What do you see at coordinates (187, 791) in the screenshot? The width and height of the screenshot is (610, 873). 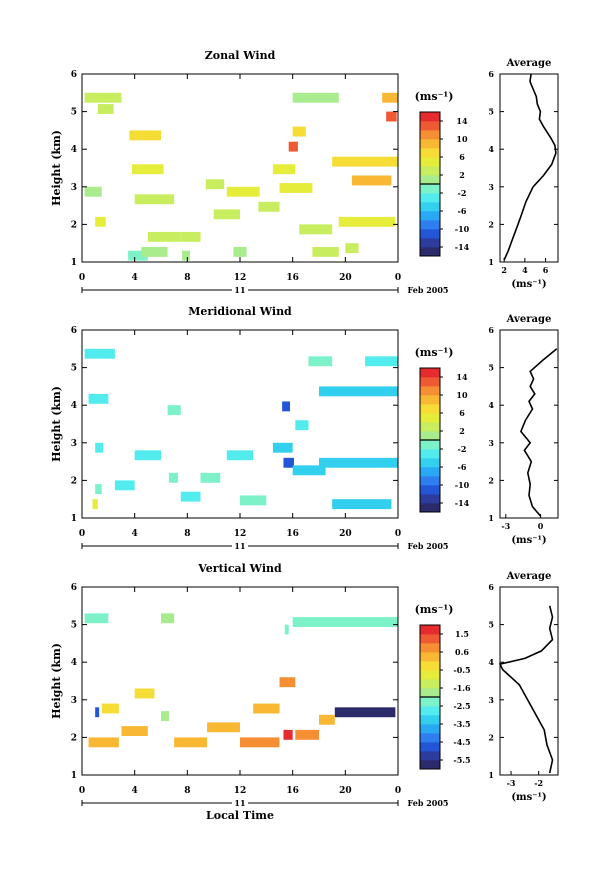 I see `x-tick-label: 8` at bounding box center [187, 791].